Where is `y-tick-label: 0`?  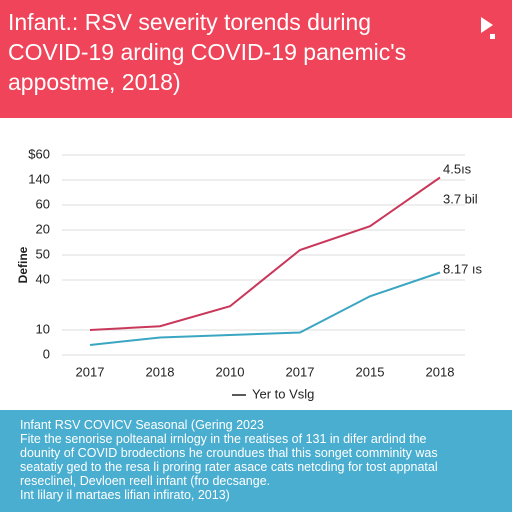
y-tick-label: 0 is located at coordinates (46, 353).